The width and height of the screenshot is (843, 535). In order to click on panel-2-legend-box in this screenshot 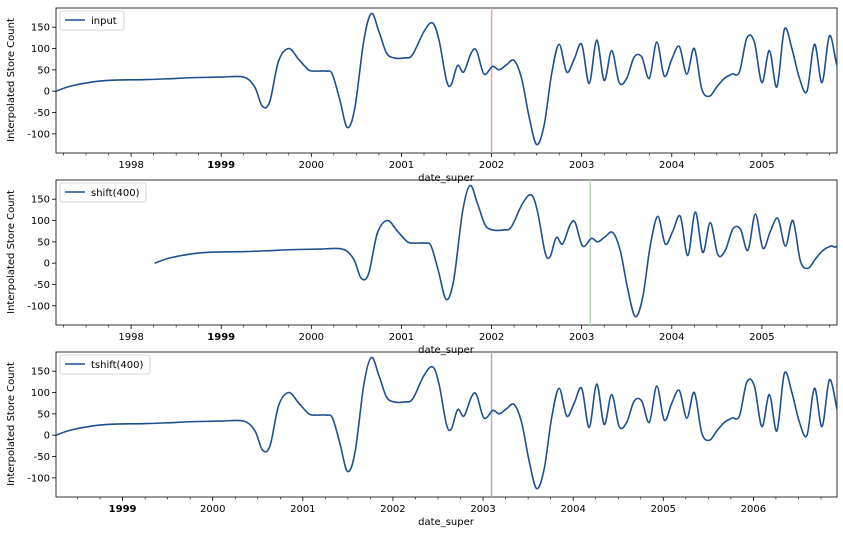, I will do `click(103, 192)`.